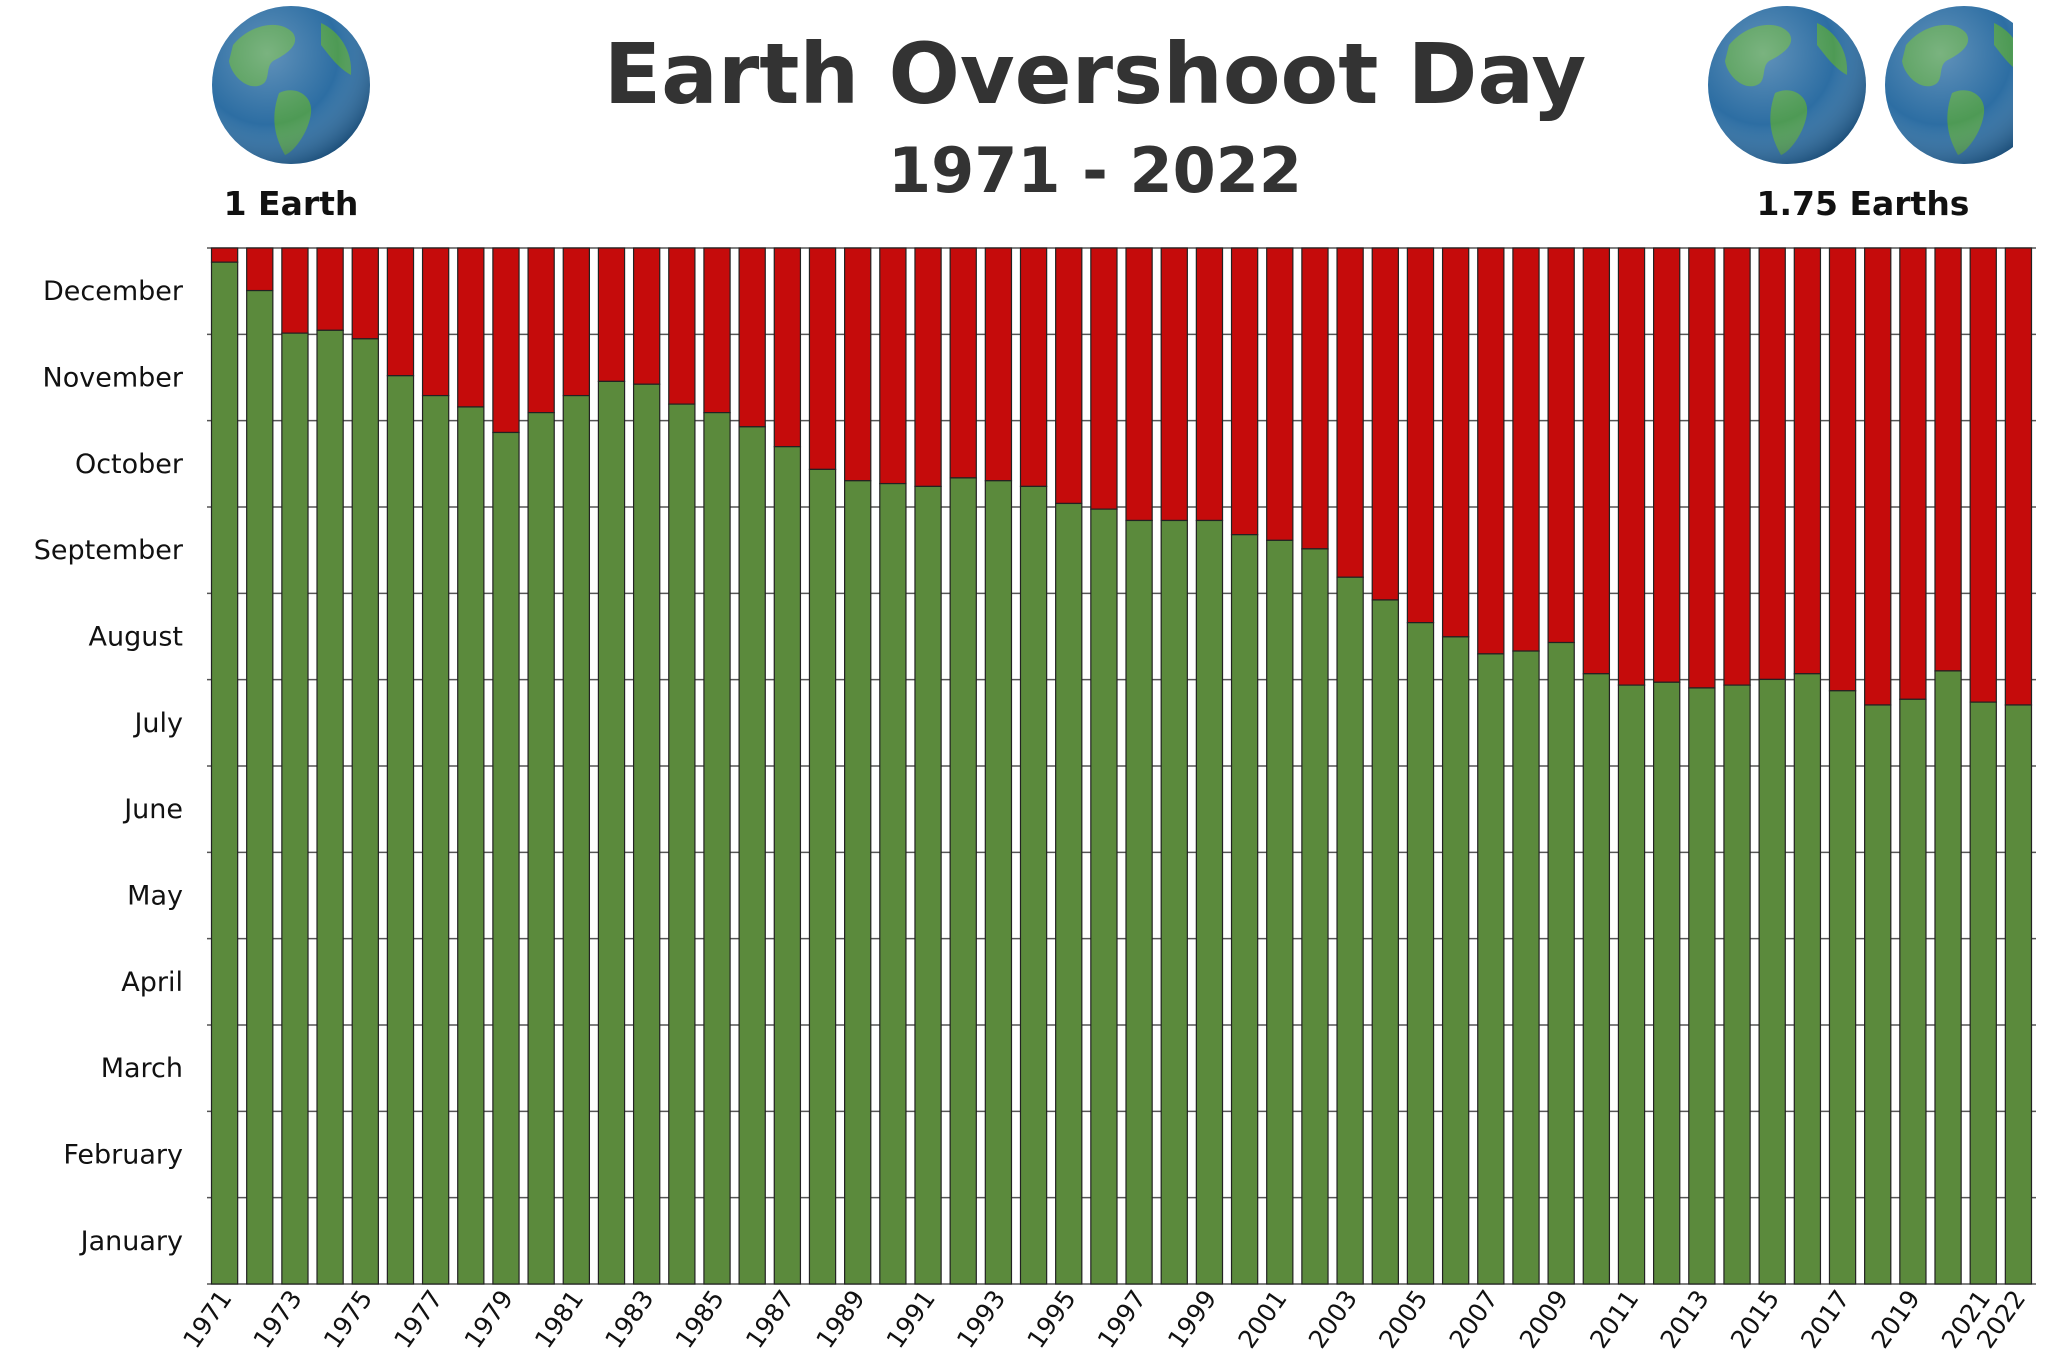 This screenshot has height=1365, width=2048. I want to click on x-tick-label: 1991, so click(911, 1319).